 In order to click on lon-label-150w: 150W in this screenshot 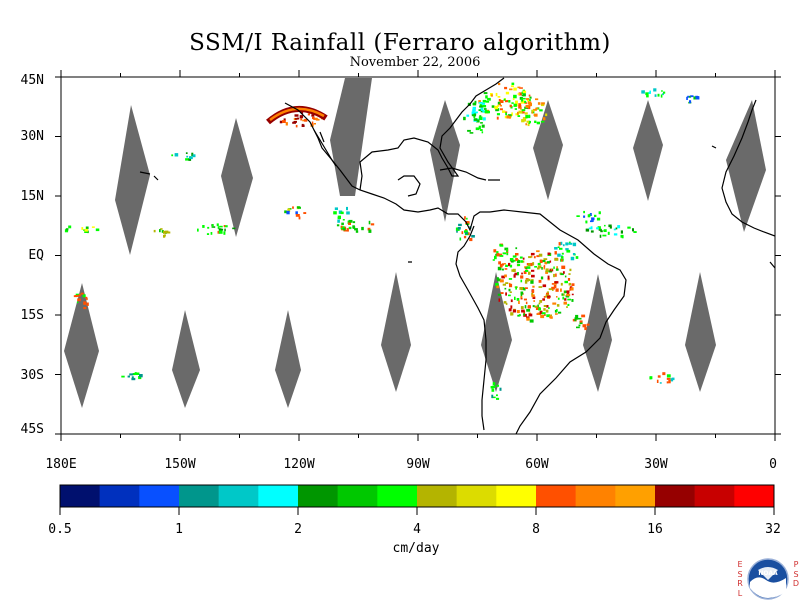, I will do `click(180, 464)`.